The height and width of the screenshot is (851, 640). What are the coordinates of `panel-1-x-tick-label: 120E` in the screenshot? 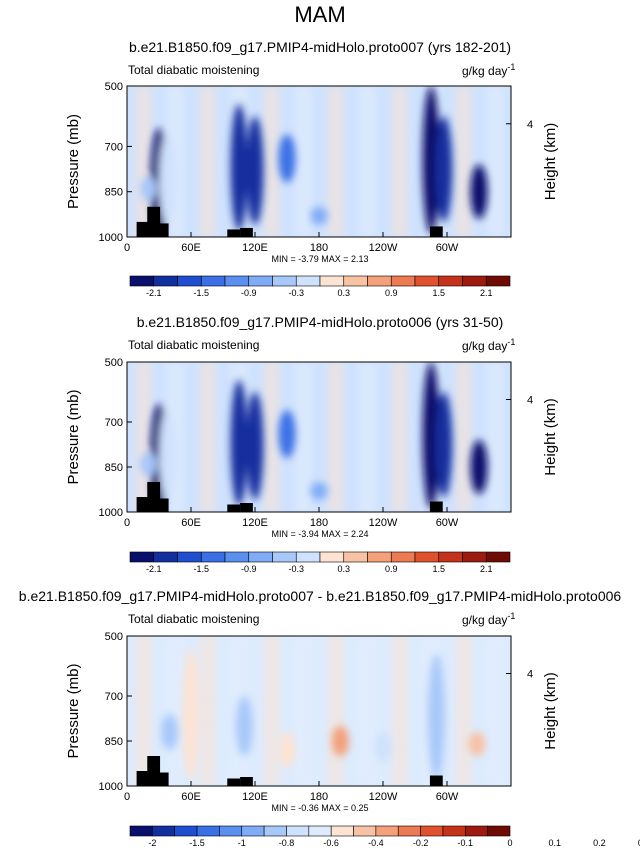 It's located at (255, 248).